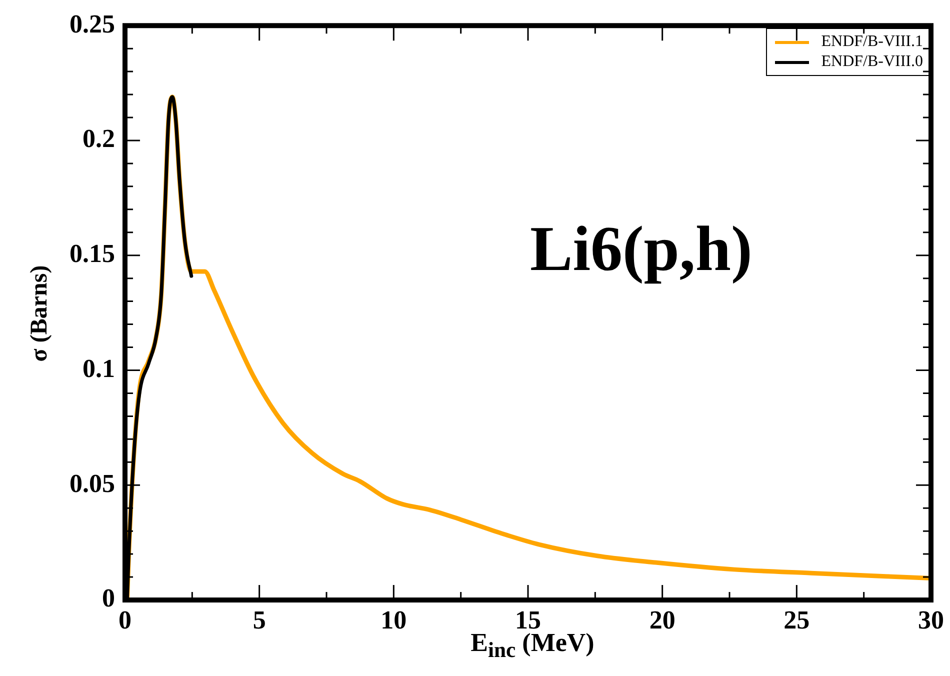  Describe the element at coordinates (872, 62) in the screenshot. I see `legend-label: ENDF/B-VIII.0` at that location.